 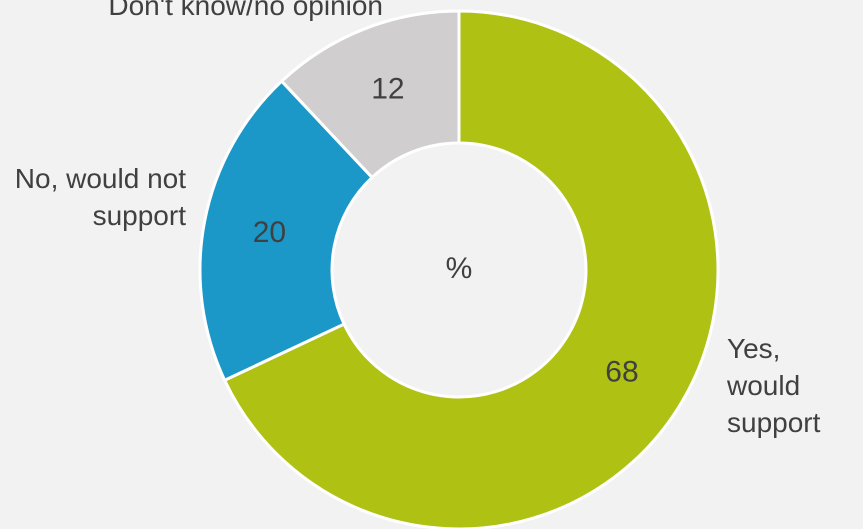 I want to click on category-label: No, would not support, so click(x=100, y=197).